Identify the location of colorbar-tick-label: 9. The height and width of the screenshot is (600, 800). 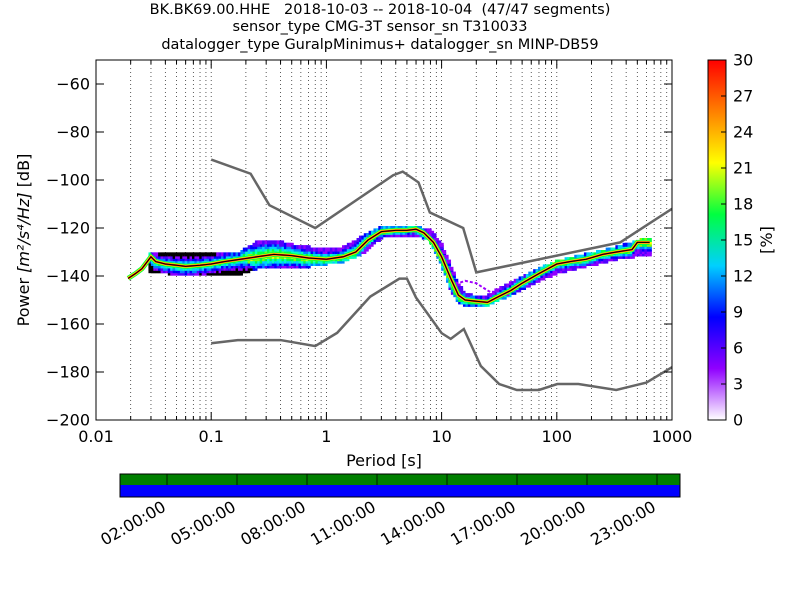
(738, 312).